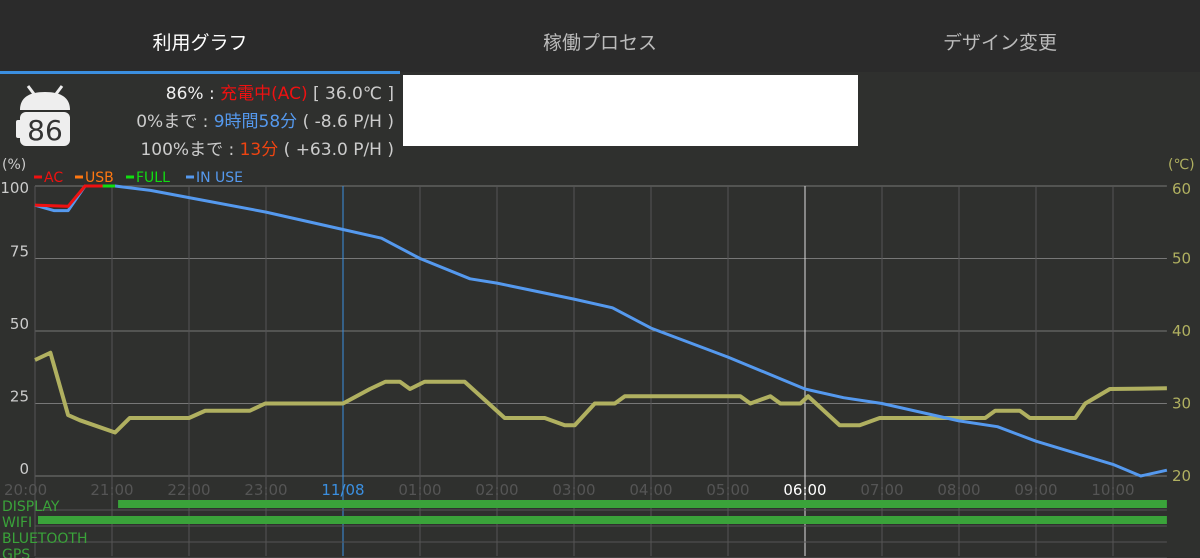 The image size is (1200, 558). What do you see at coordinates (17, 523) in the screenshot?
I see `row-label-wifi: WIFI` at bounding box center [17, 523].